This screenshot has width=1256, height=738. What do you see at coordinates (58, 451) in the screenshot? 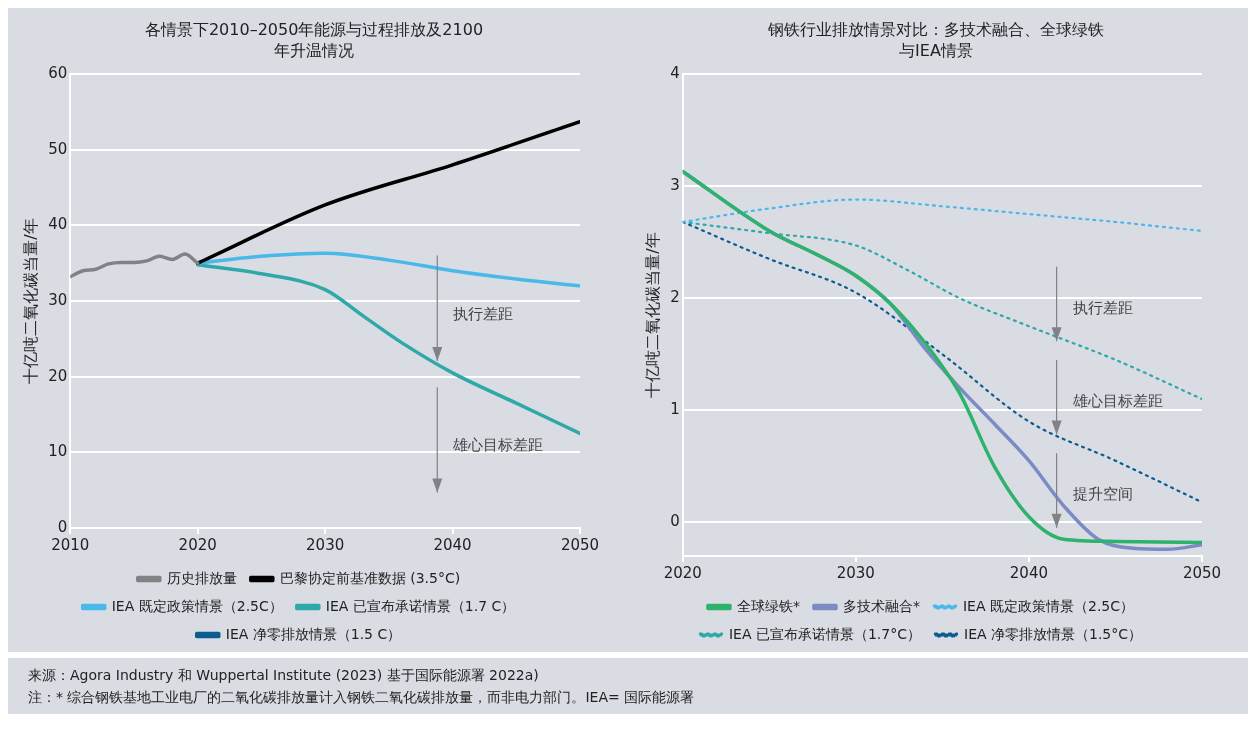
I see `y-tick-label: 10` at bounding box center [58, 451].